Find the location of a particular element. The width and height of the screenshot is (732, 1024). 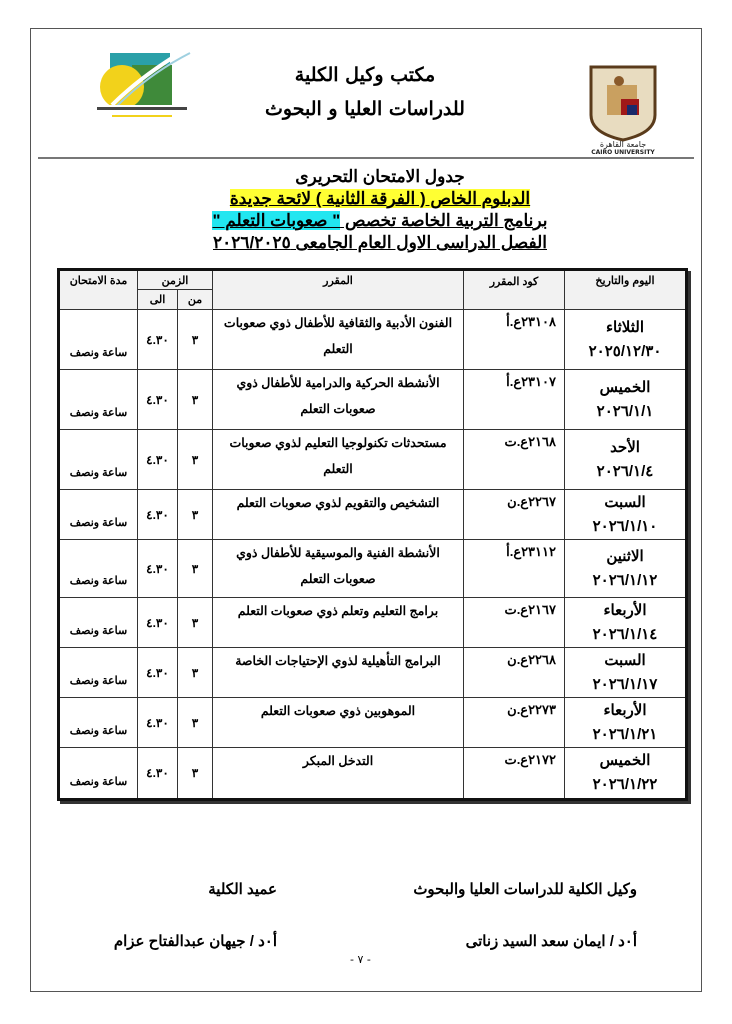

svg-text: CAIRO UNIVERSITY is located at coordinates (623, 152).